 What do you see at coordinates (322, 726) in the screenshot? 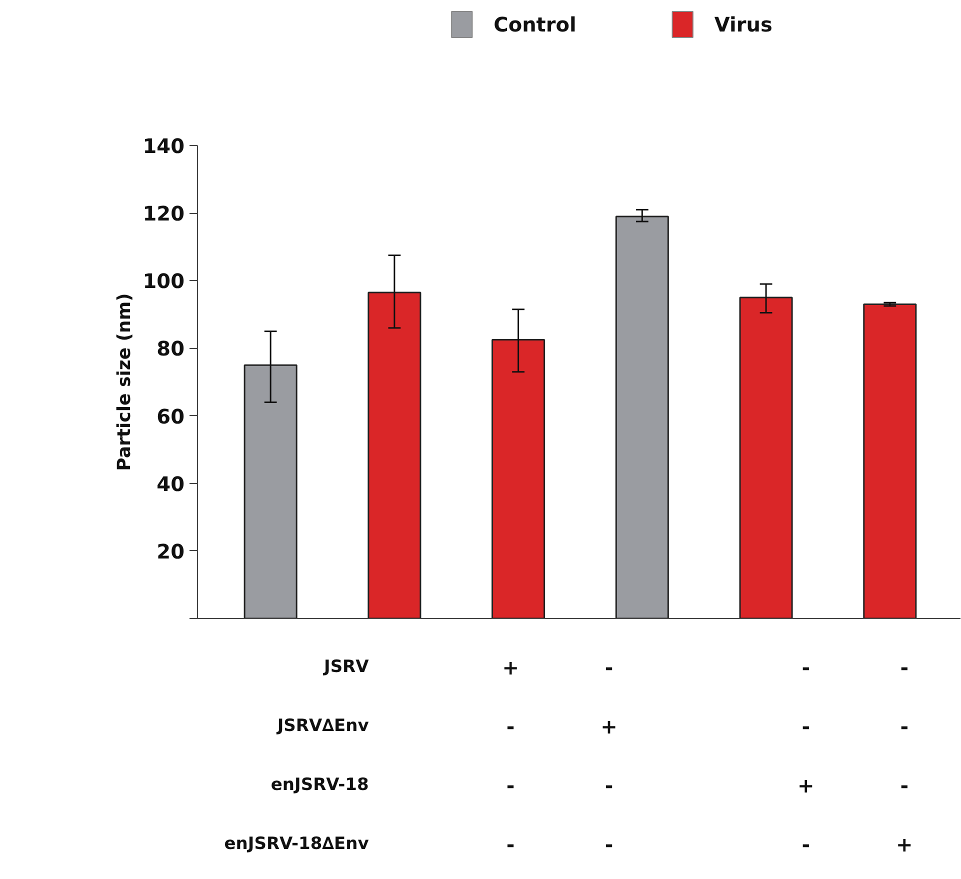
I see `text: JSRV∆Env` at bounding box center [322, 726].